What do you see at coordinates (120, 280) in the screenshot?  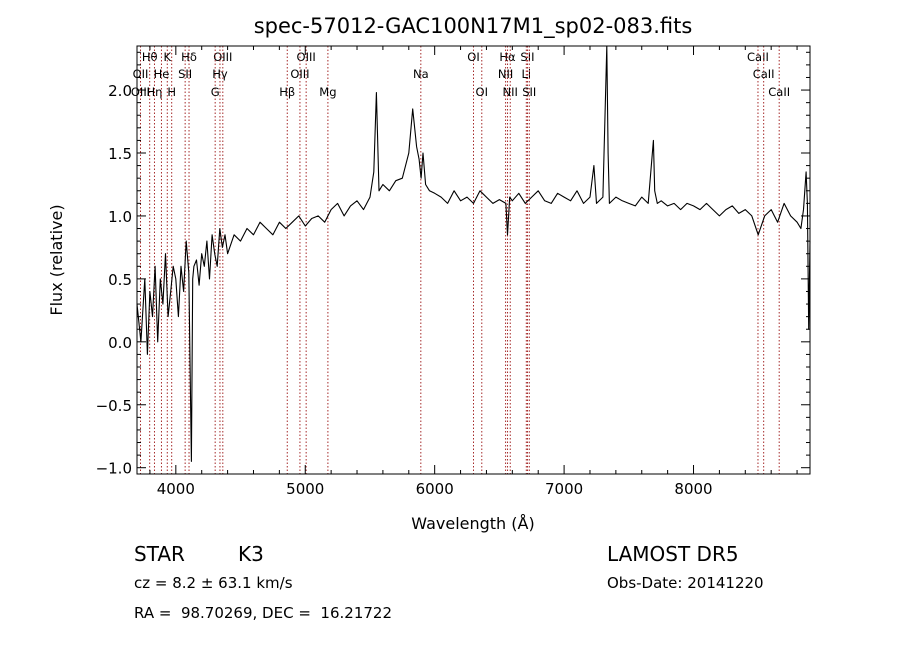 I see `y-tick-label-3: 0.5` at bounding box center [120, 280].